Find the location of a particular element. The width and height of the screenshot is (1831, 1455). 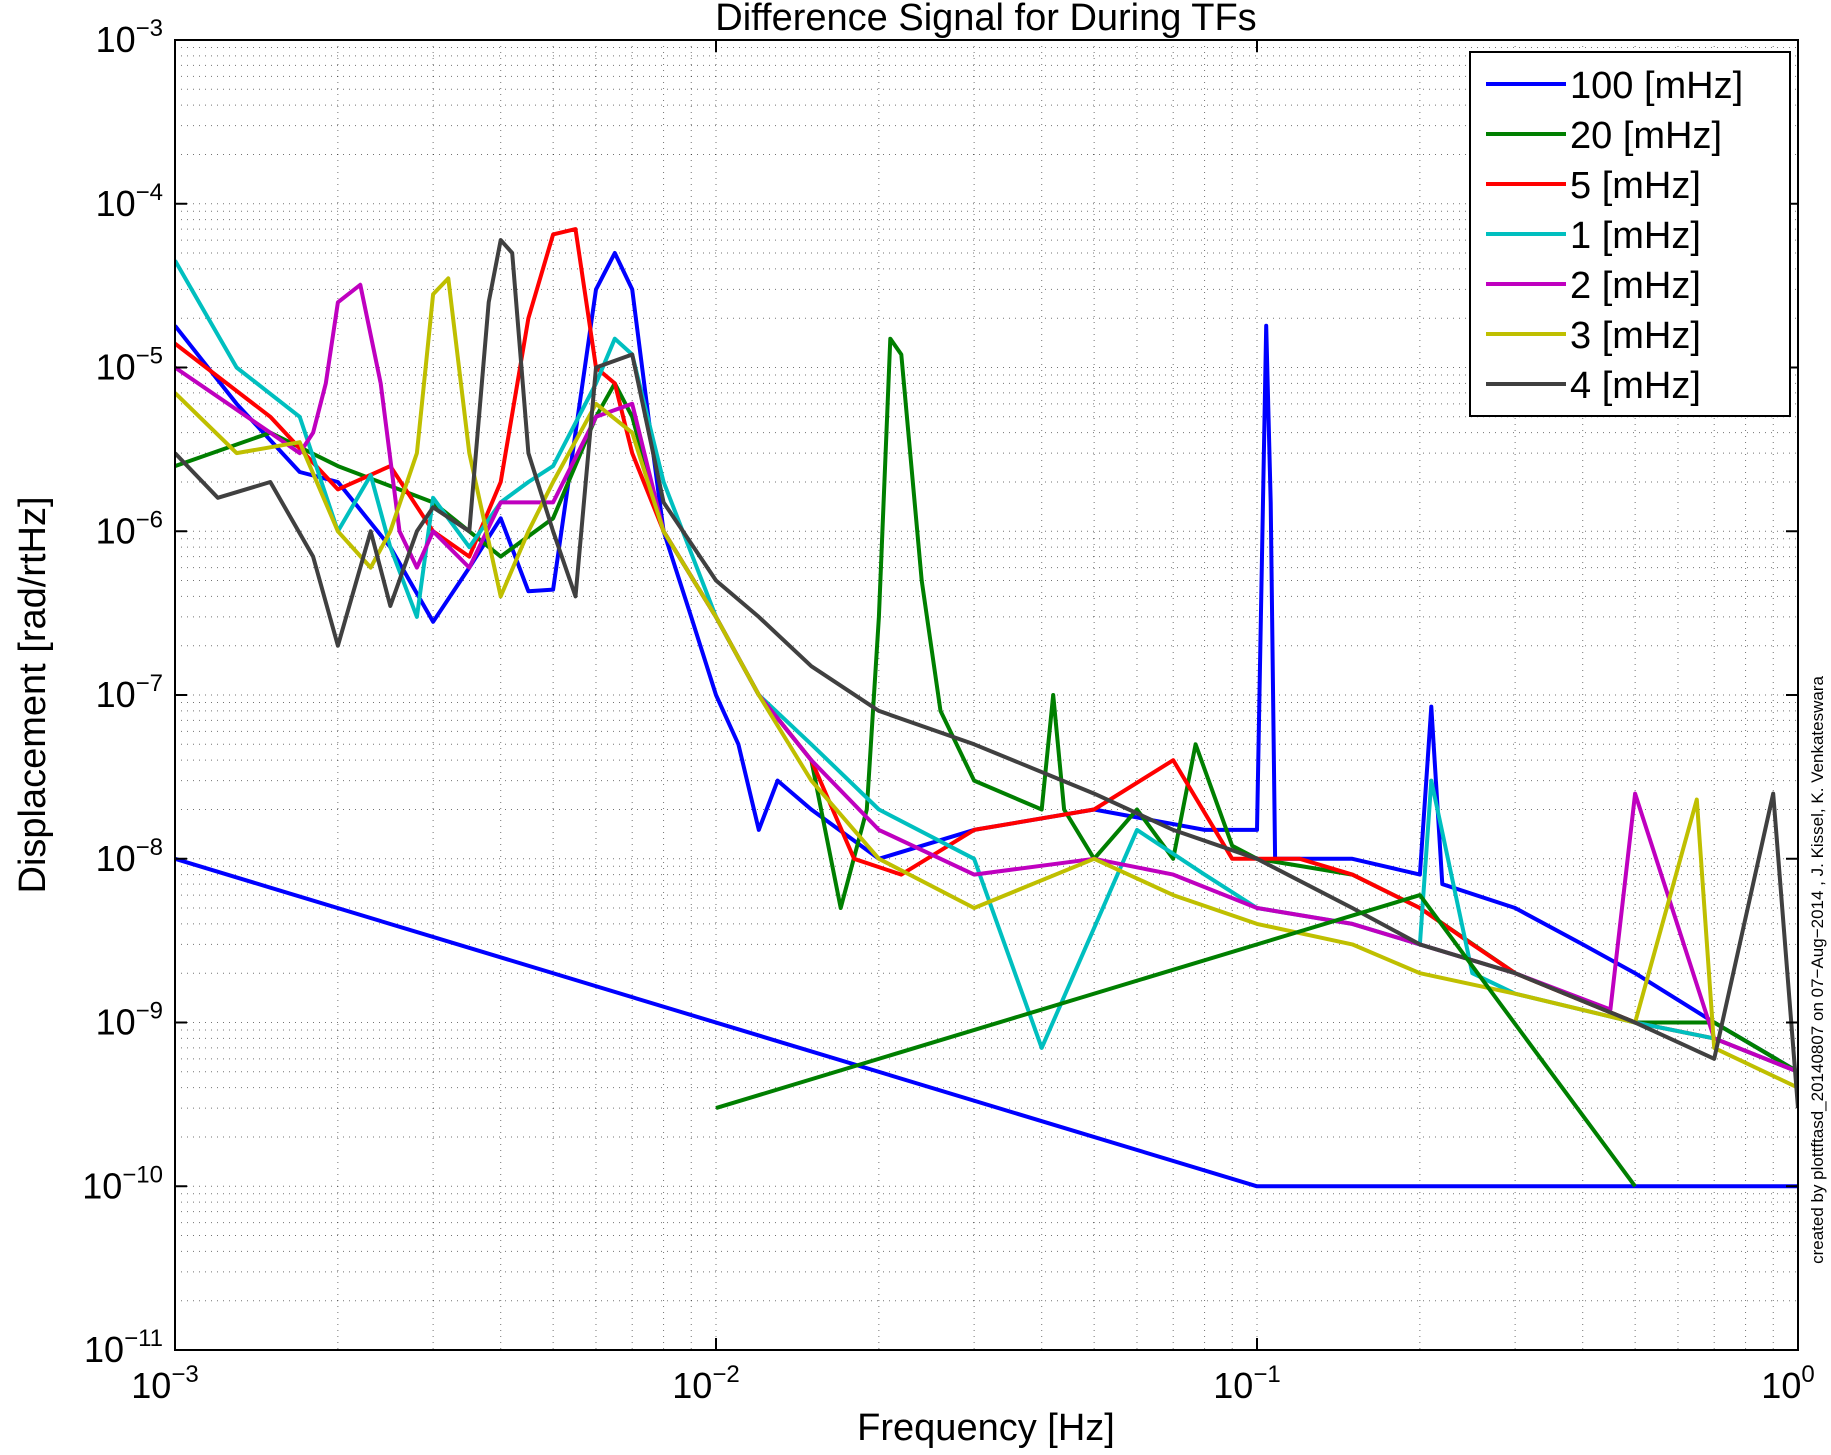

y-tick-label: 10⁻⁷ is located at coordinates (129, 692).